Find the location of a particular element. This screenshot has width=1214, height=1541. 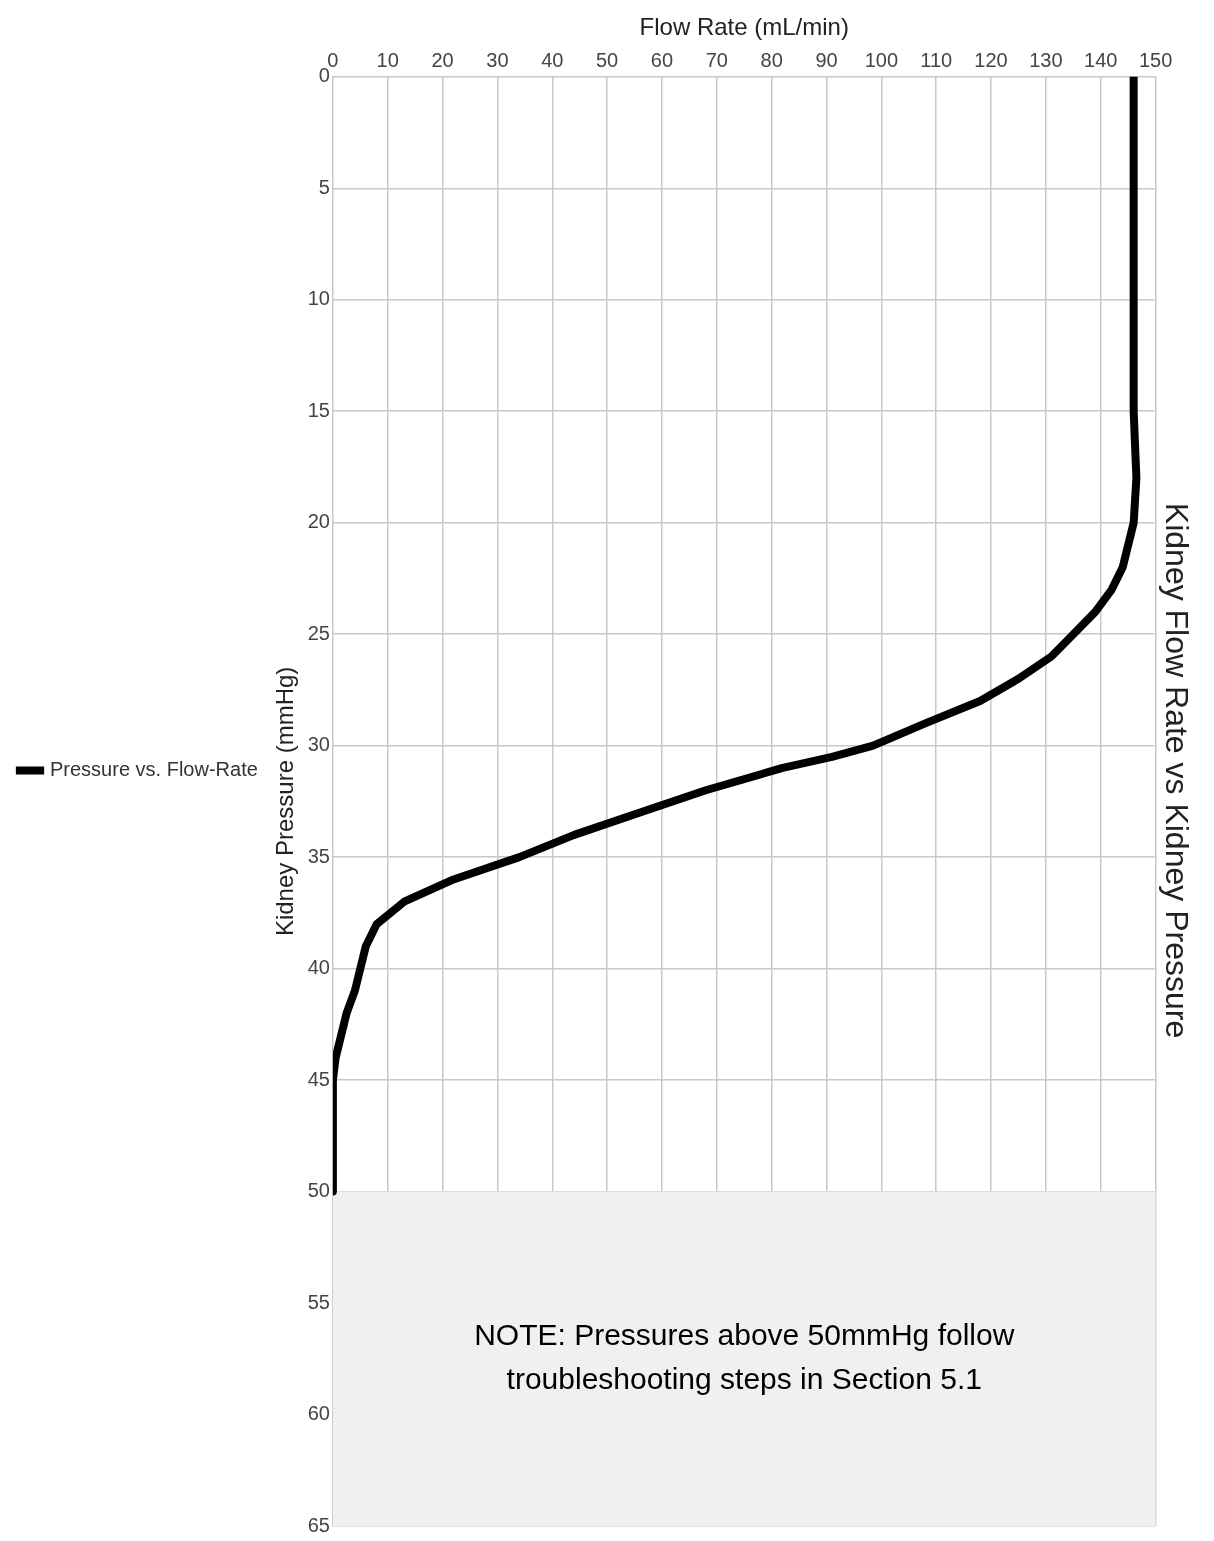

y-tick-label: 40 is located at coordinates (318, 967).